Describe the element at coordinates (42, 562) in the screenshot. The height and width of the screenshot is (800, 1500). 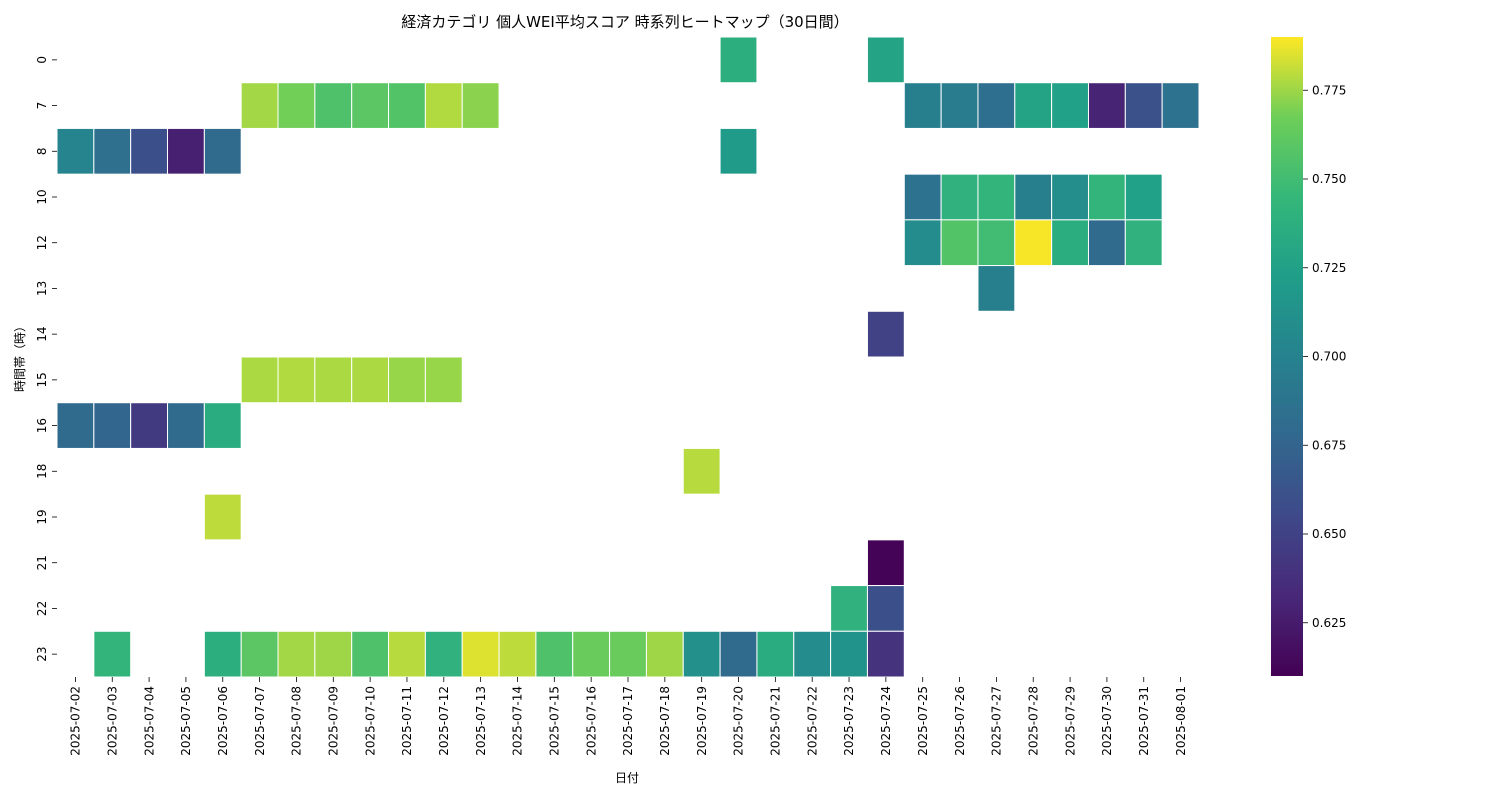
I see `y-tick-label: 21` at that location.